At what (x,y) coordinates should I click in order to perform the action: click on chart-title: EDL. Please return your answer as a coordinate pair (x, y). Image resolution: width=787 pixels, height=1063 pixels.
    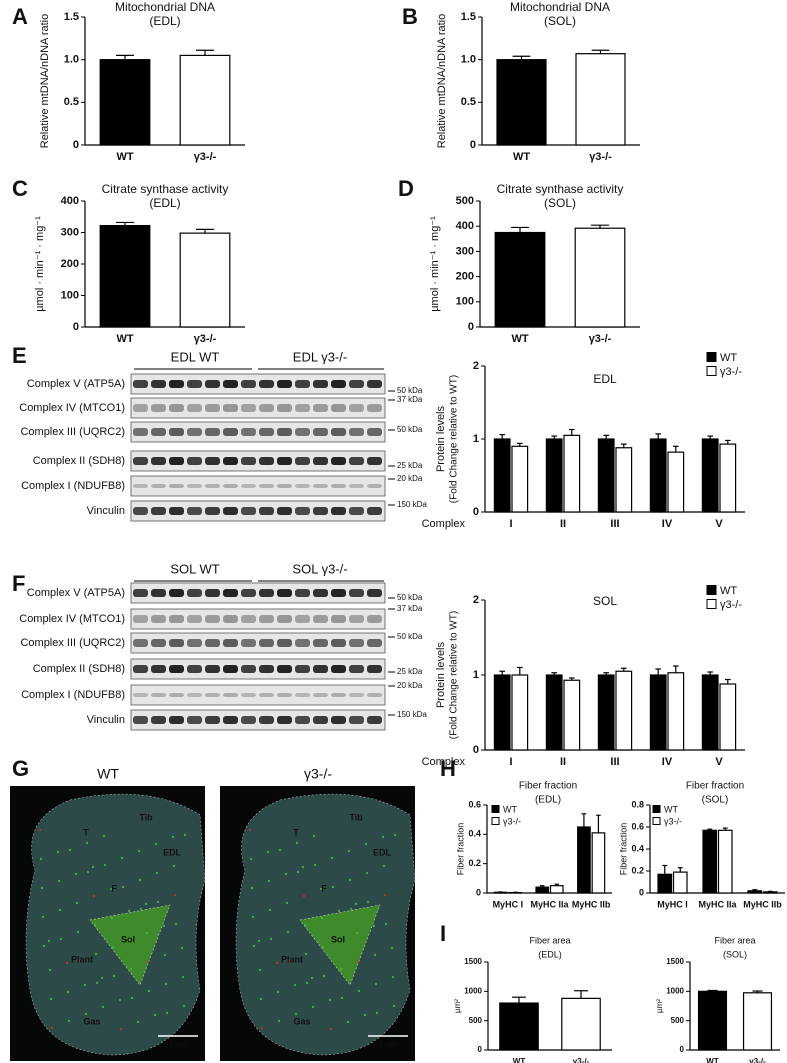
    Looking at the image, I should click on (605, 379).